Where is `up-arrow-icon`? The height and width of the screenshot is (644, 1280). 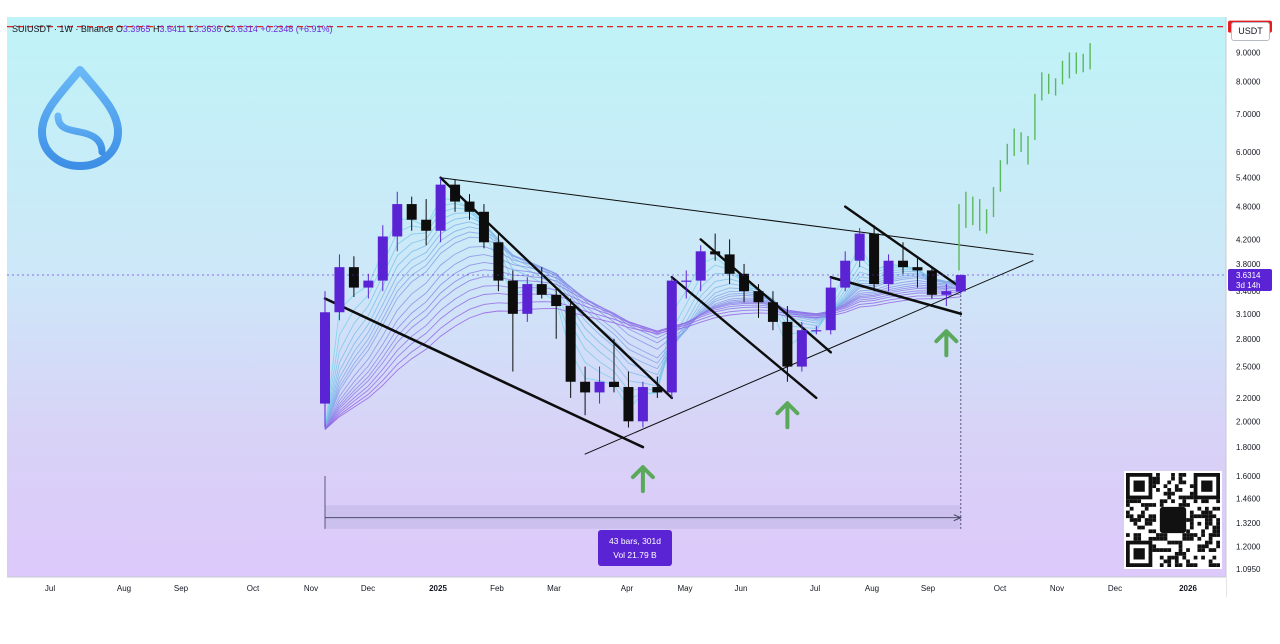 up-arrow-icon is located at coordinates (642, 479).